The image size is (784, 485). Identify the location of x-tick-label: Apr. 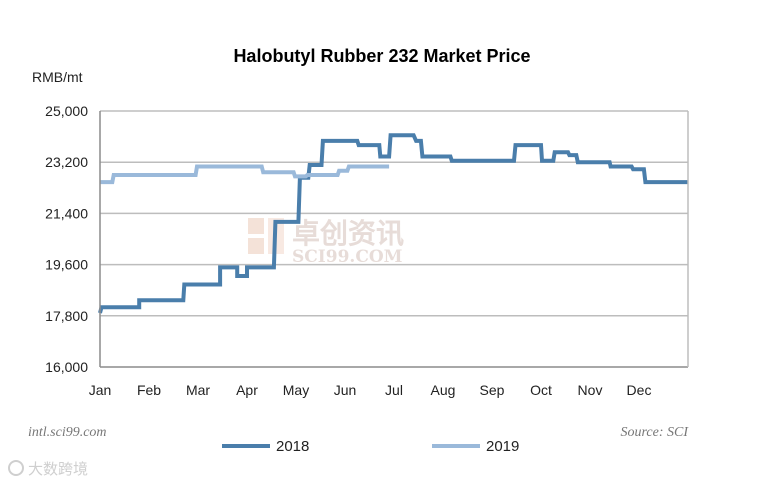
(247, 390).